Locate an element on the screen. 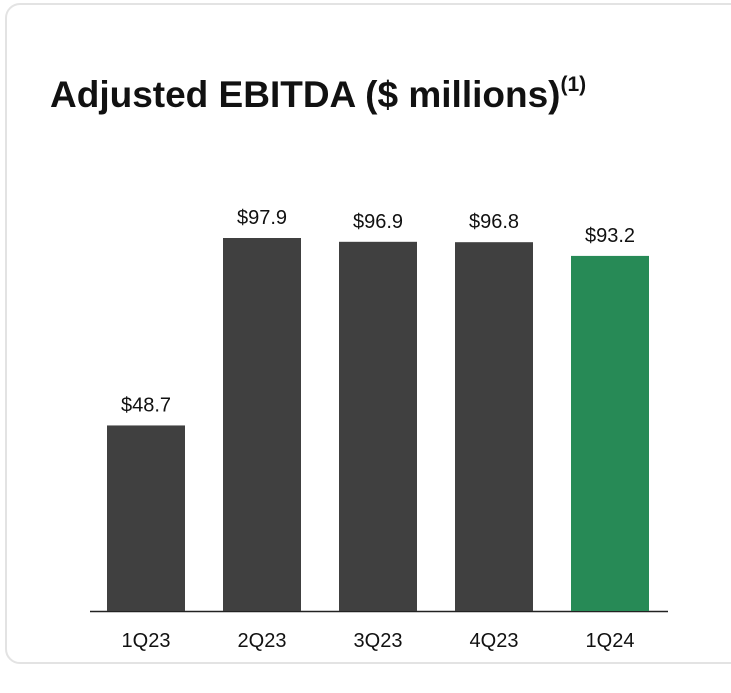 The height and width of the screenshot is (693, 731). x-tick-label: 1Q24 is located at coordinates (610, 641).